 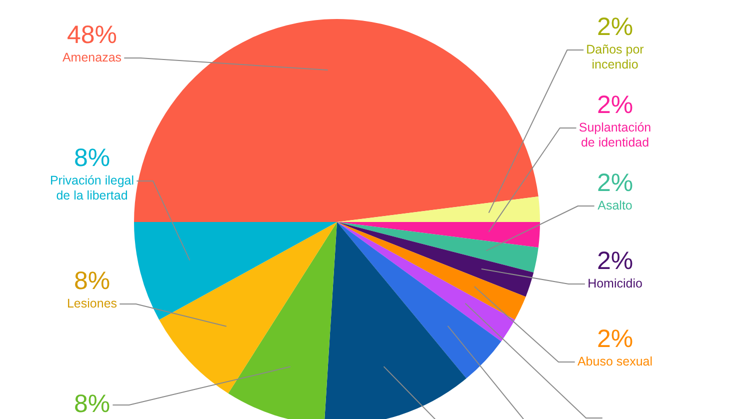 What do you see at coordinates (92, 34) in the screenshot?
I see `data-label: 48%` at bounding box center [92, 34].